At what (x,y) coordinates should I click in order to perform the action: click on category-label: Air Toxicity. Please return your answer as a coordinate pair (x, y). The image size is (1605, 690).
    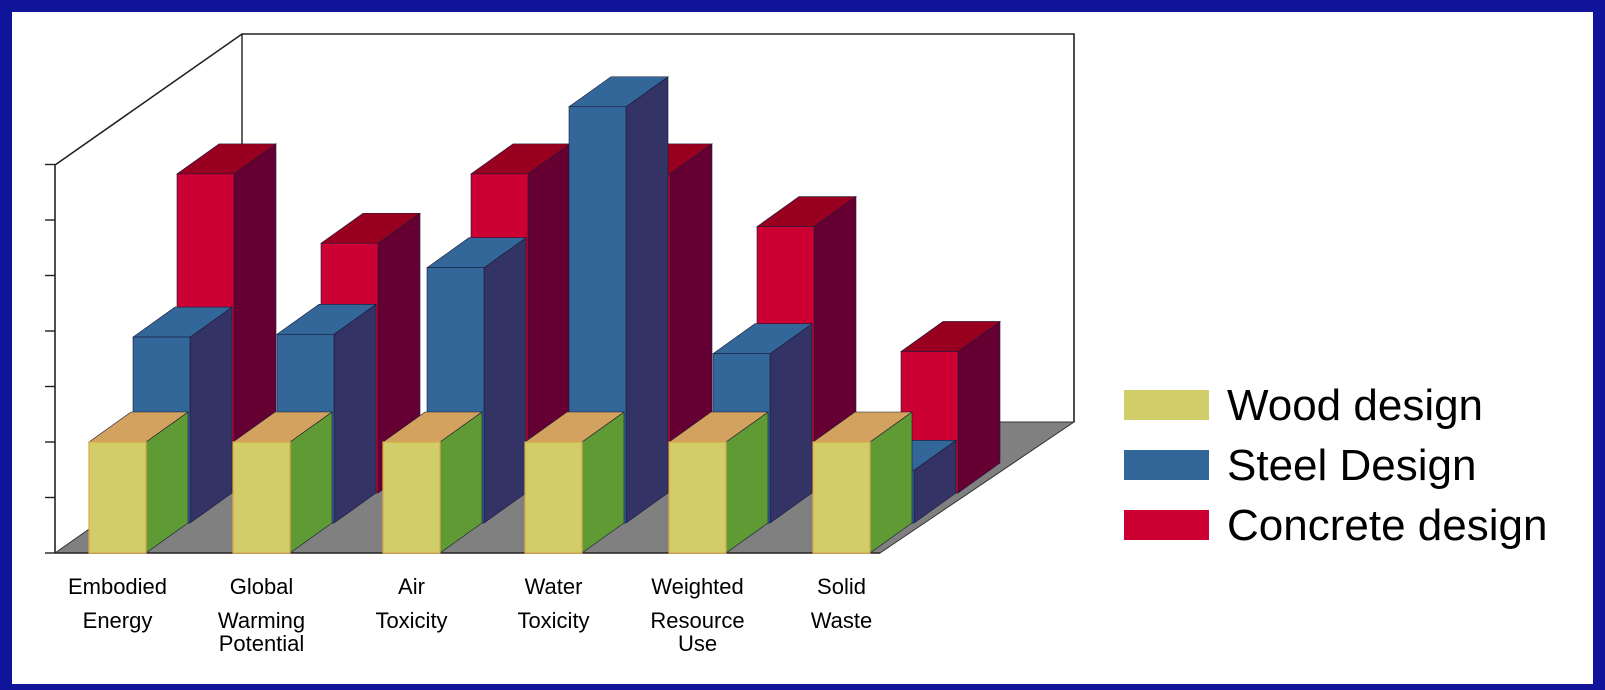
    Looking at the image, I should click on (411, 603).